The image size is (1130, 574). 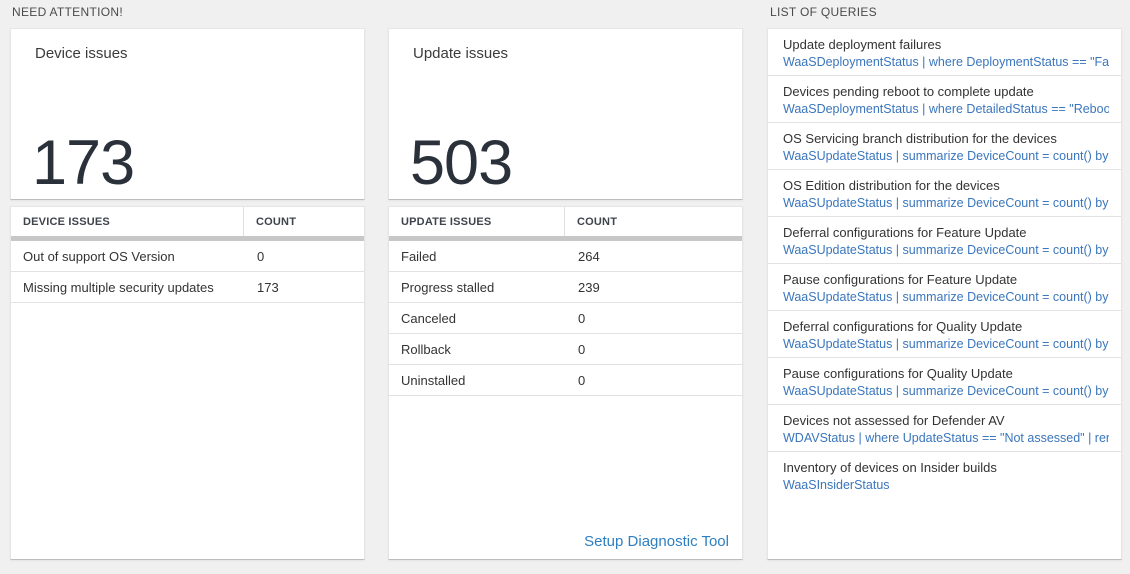 What do you see at coordinates (565, 349) in the screenshot?
I see `table-row: Rollback 0` at bounding box center [565, 349].